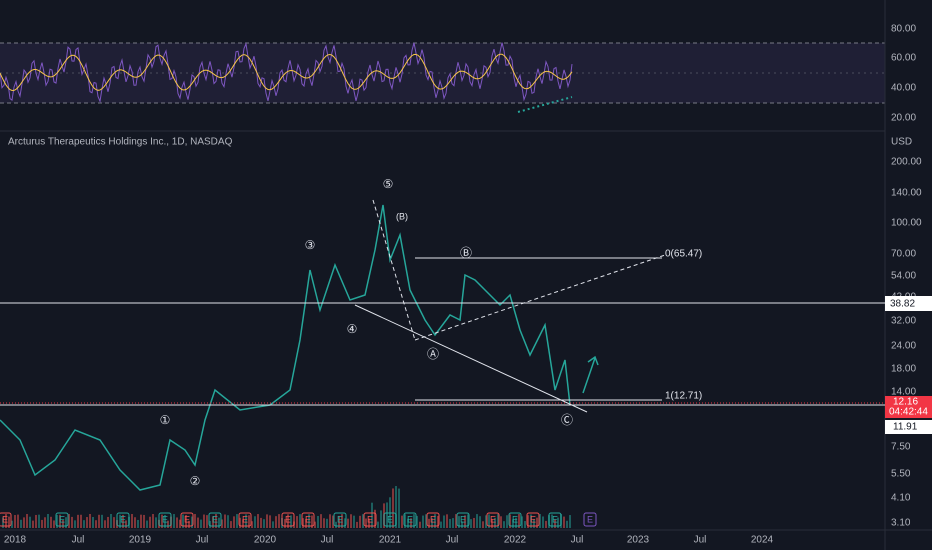  What do you see at coordinates (901, 142) in the screenshot?
I see `axis-unit: USD` at bounding box center [901, 142].